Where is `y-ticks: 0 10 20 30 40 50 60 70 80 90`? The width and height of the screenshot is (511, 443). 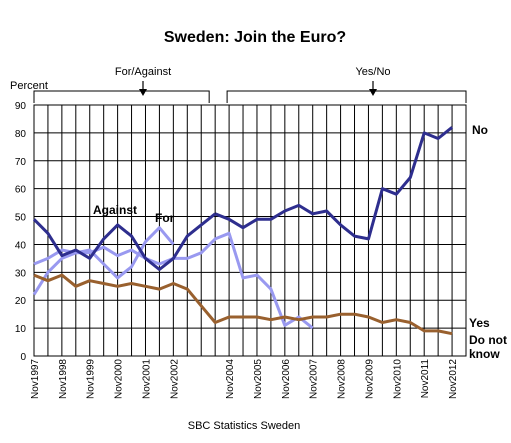 y-ticks: 0 10 20 30 40 50 60 70 80 90 is located at coordinates (21, 232).